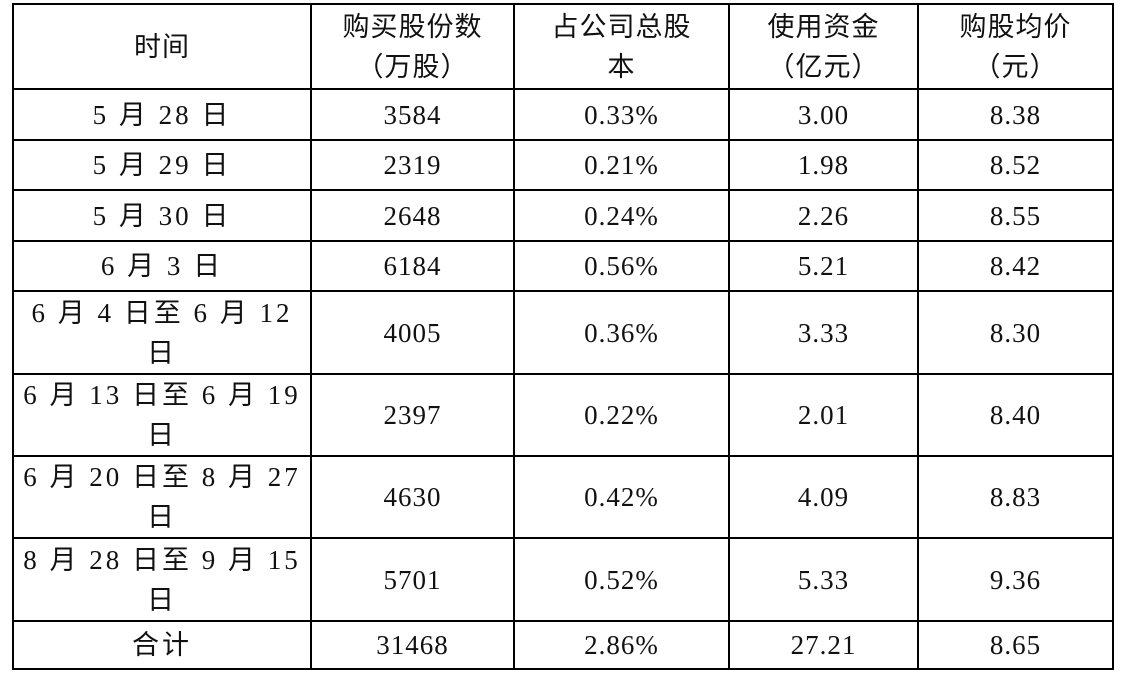 The width and height of the screenshot is (1125, 684). What do you see at coordinates (1015, 497) in the screenshot?
I see `value-cell: 8.83` at bounding box center [1015, 497].